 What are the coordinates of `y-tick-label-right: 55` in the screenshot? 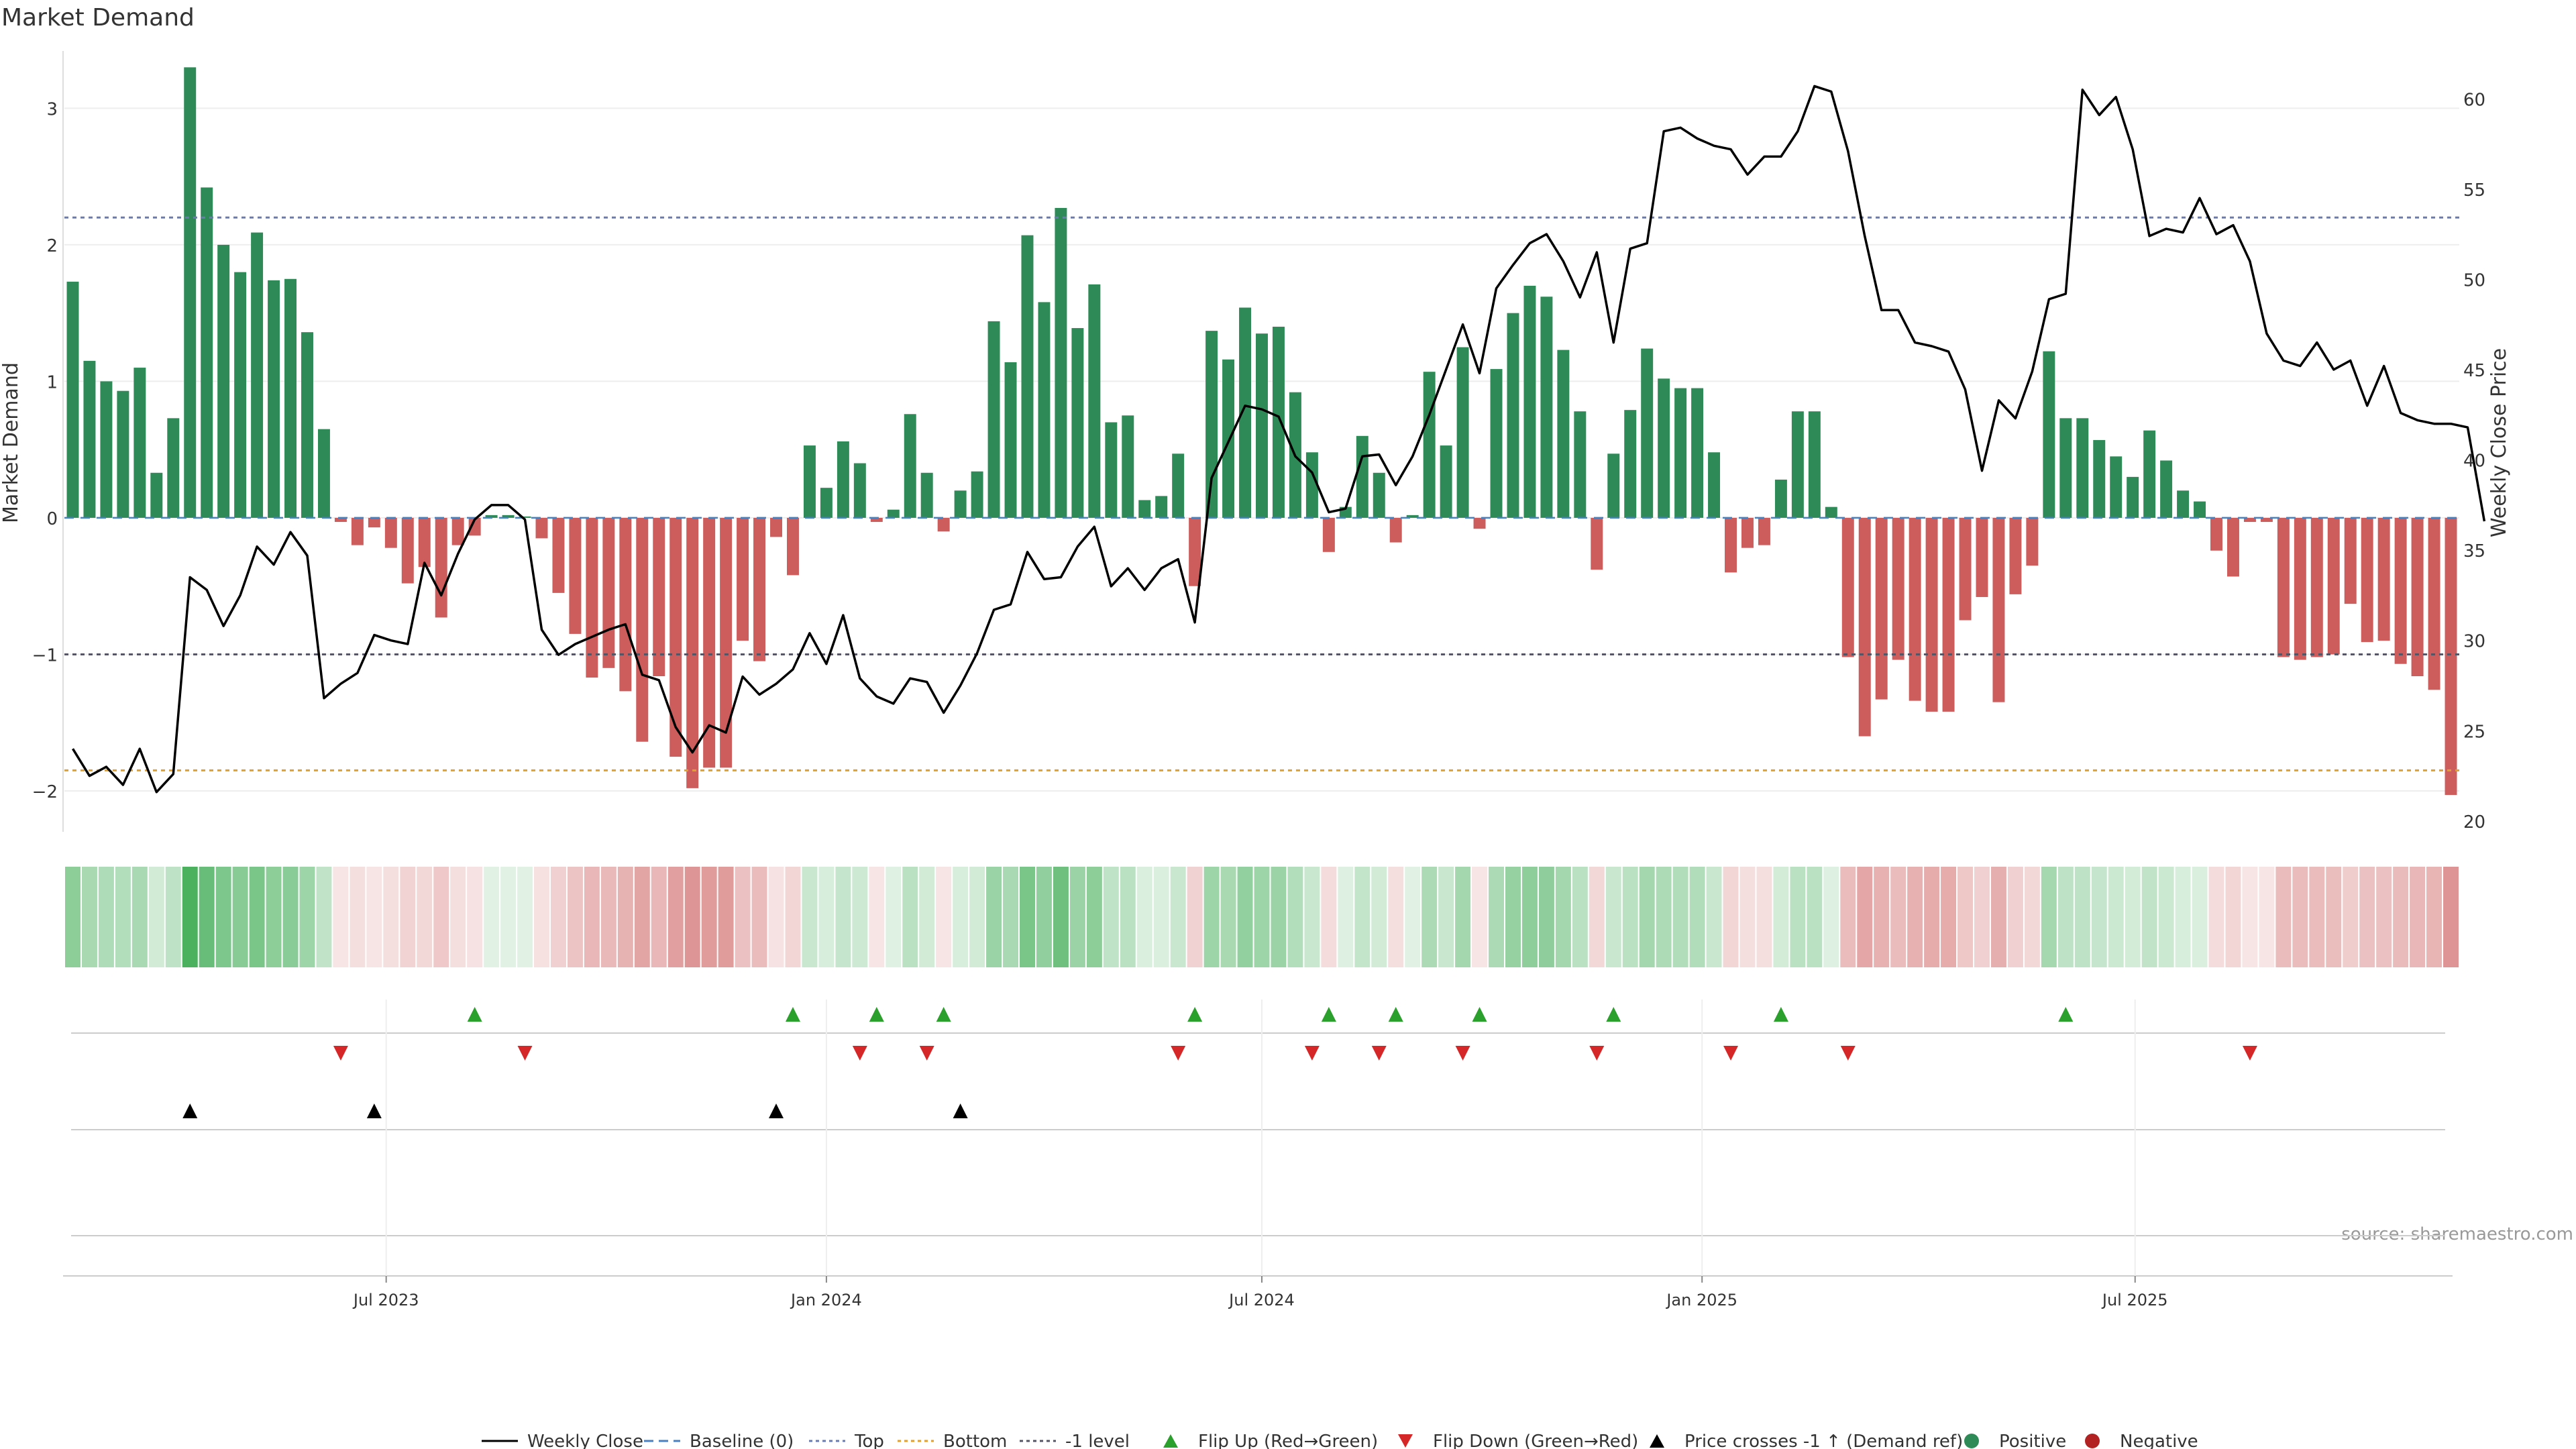 It's located at (2474, 190).